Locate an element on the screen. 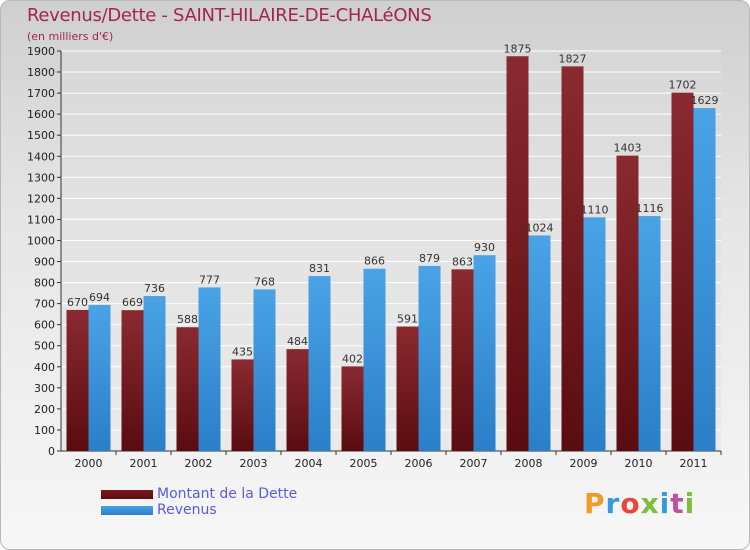 The height and width of the screenshot is (550, 750). y-tick-label: 0 is located at coordinates (51, 451).